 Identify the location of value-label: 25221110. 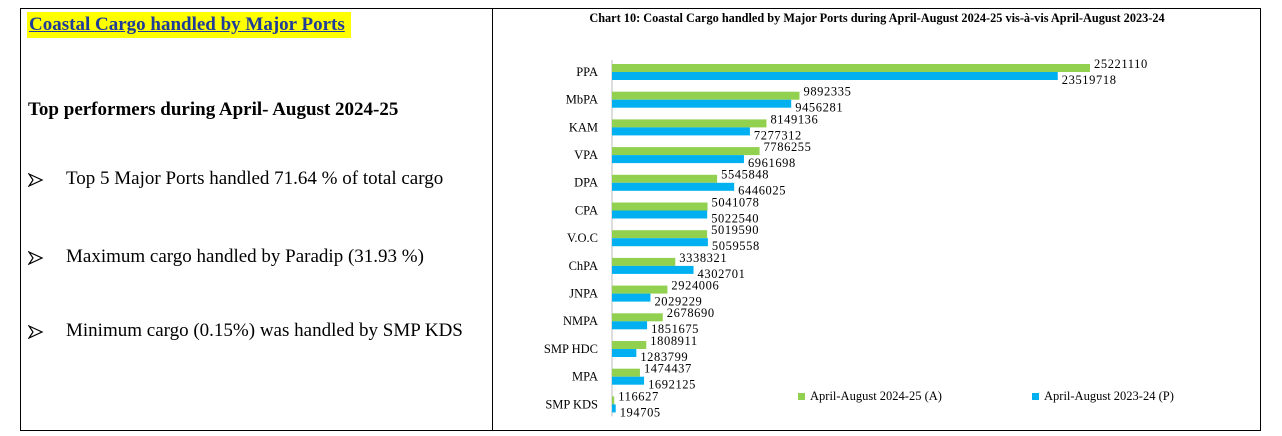
(1121, 64).